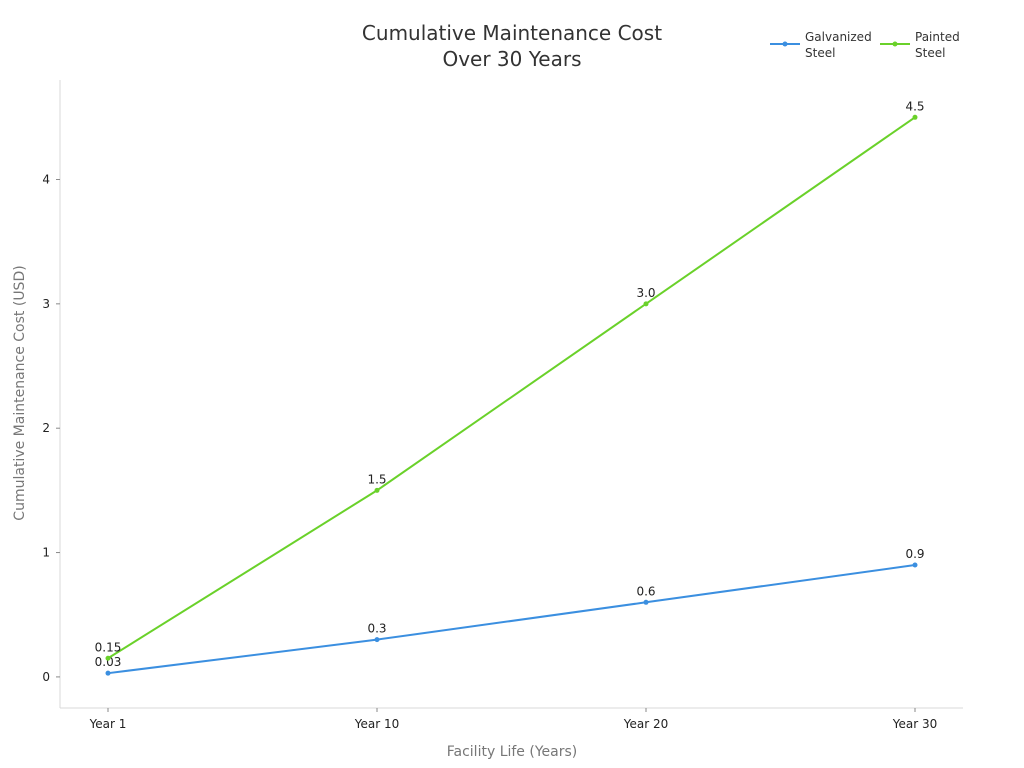  Describe the element at coordinates (46, 179) in the screenshot. I see `y-tick-label: 4` at that location.